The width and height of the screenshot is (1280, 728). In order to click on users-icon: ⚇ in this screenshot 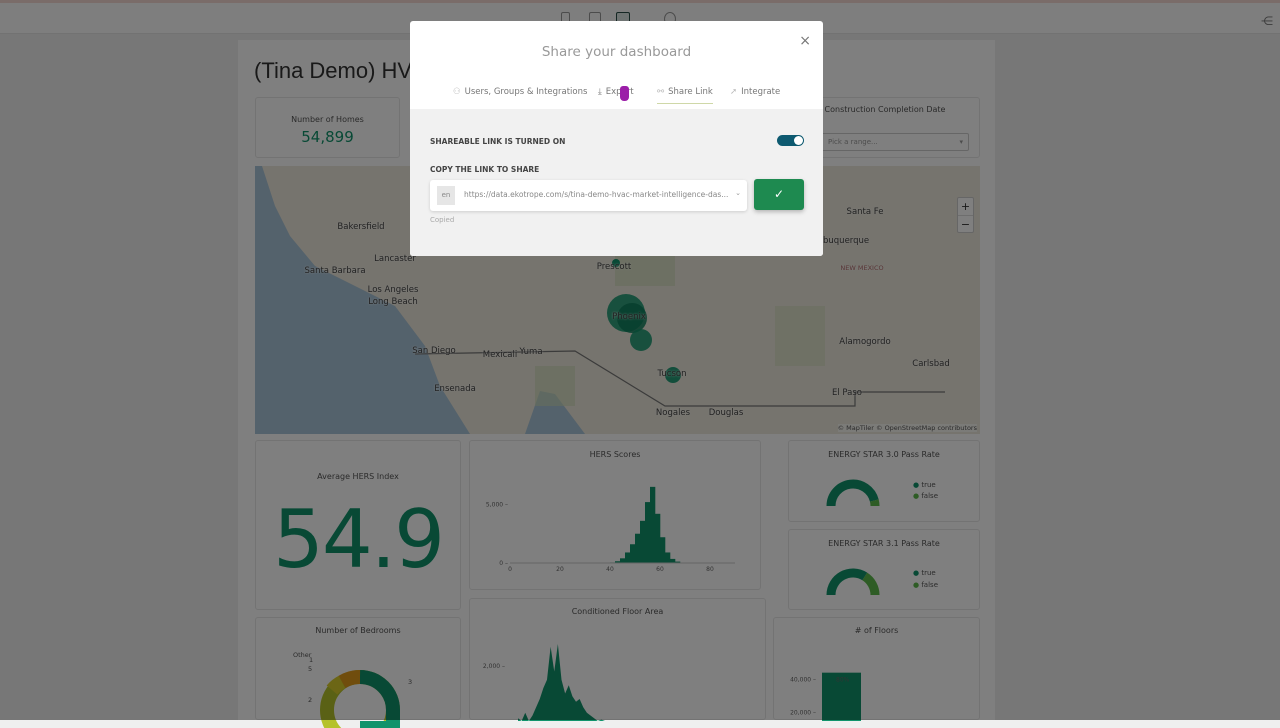, I will do `click(457, 92)`.